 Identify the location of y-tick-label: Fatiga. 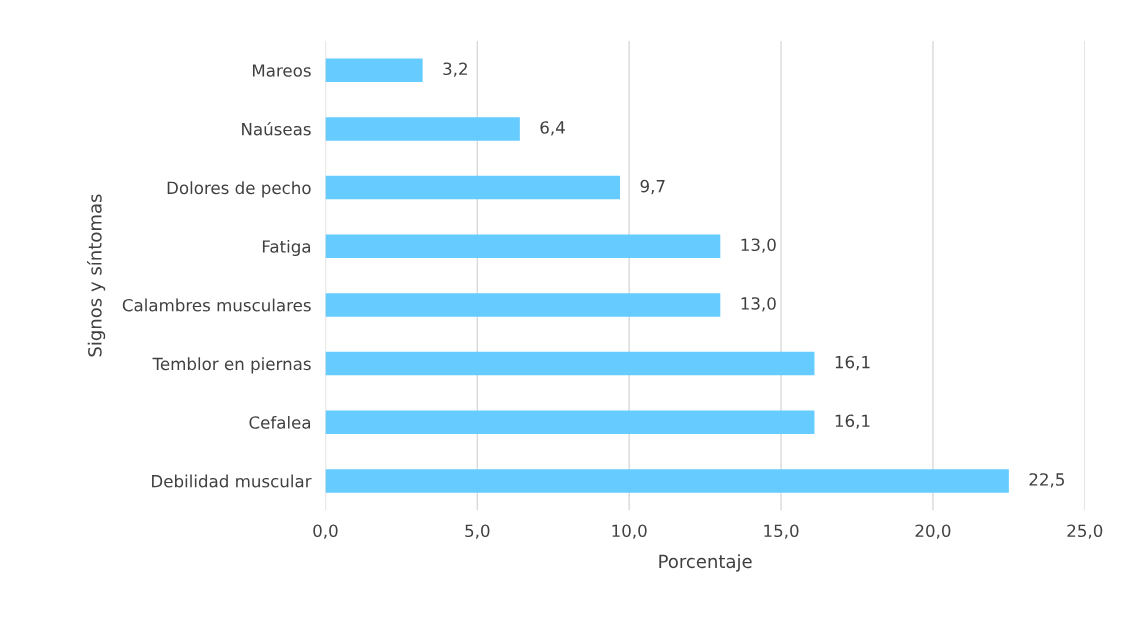
(286, 248).